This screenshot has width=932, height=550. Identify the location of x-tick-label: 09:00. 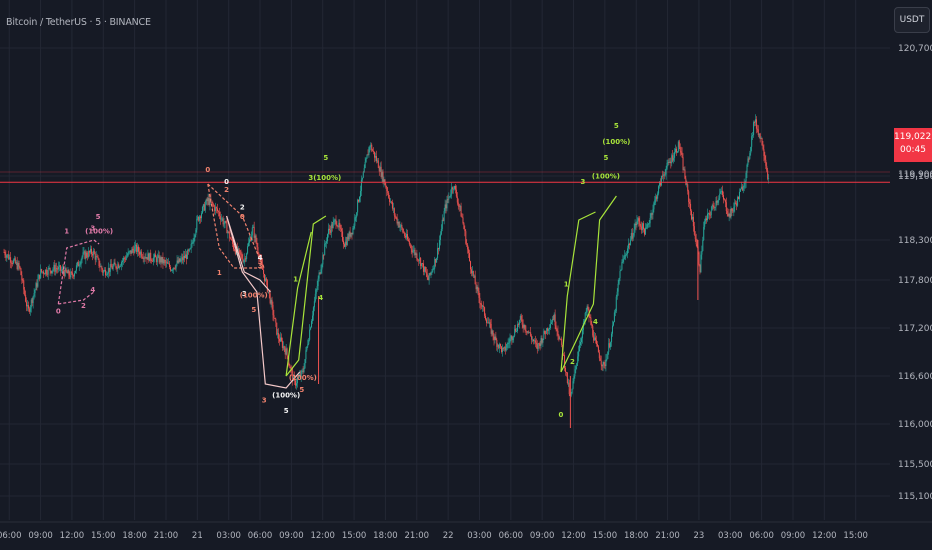
(793, 536).